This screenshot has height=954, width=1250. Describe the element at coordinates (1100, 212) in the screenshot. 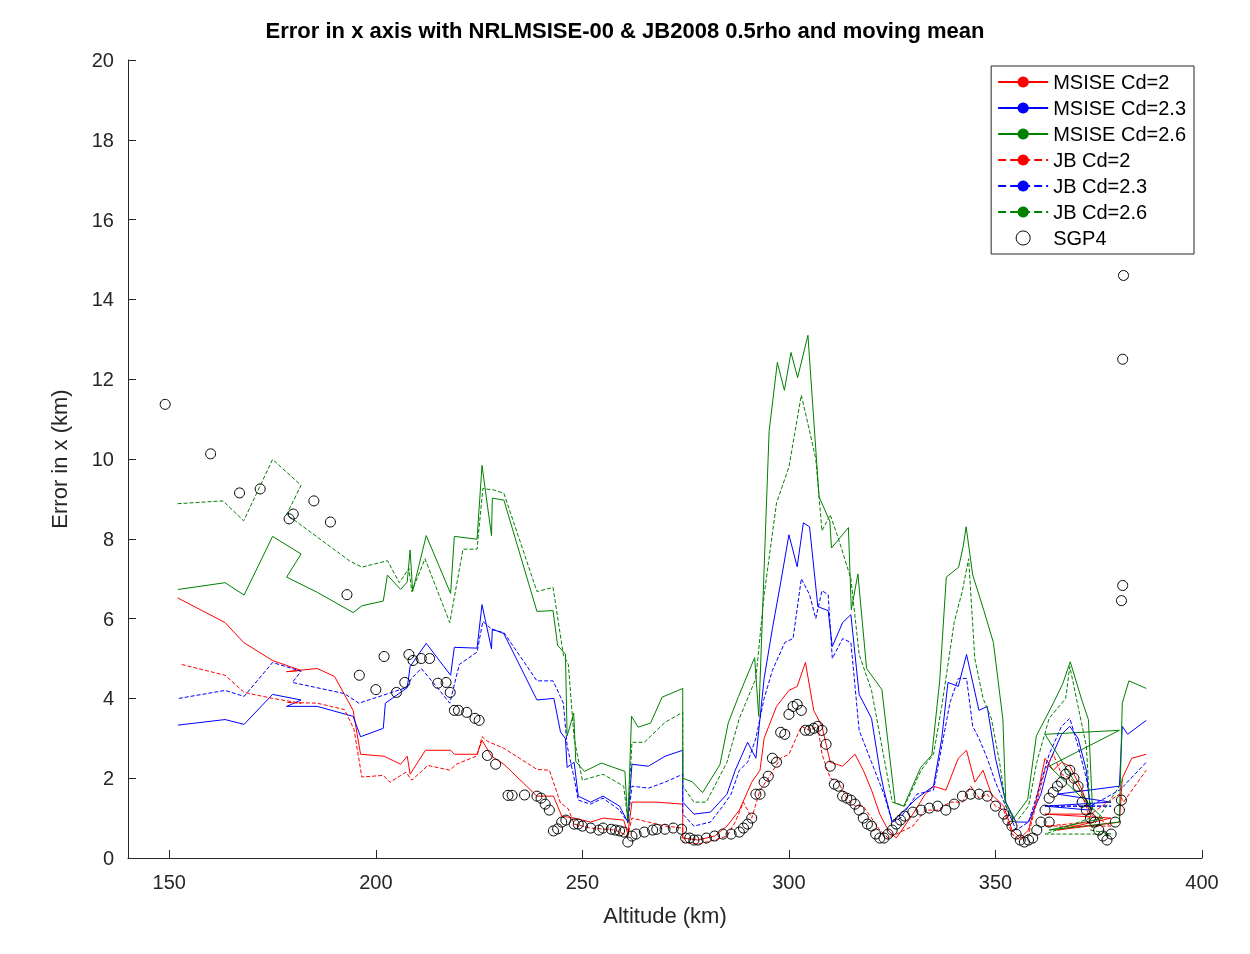

I see `legend-label: JB Cd=2.6` at that location.